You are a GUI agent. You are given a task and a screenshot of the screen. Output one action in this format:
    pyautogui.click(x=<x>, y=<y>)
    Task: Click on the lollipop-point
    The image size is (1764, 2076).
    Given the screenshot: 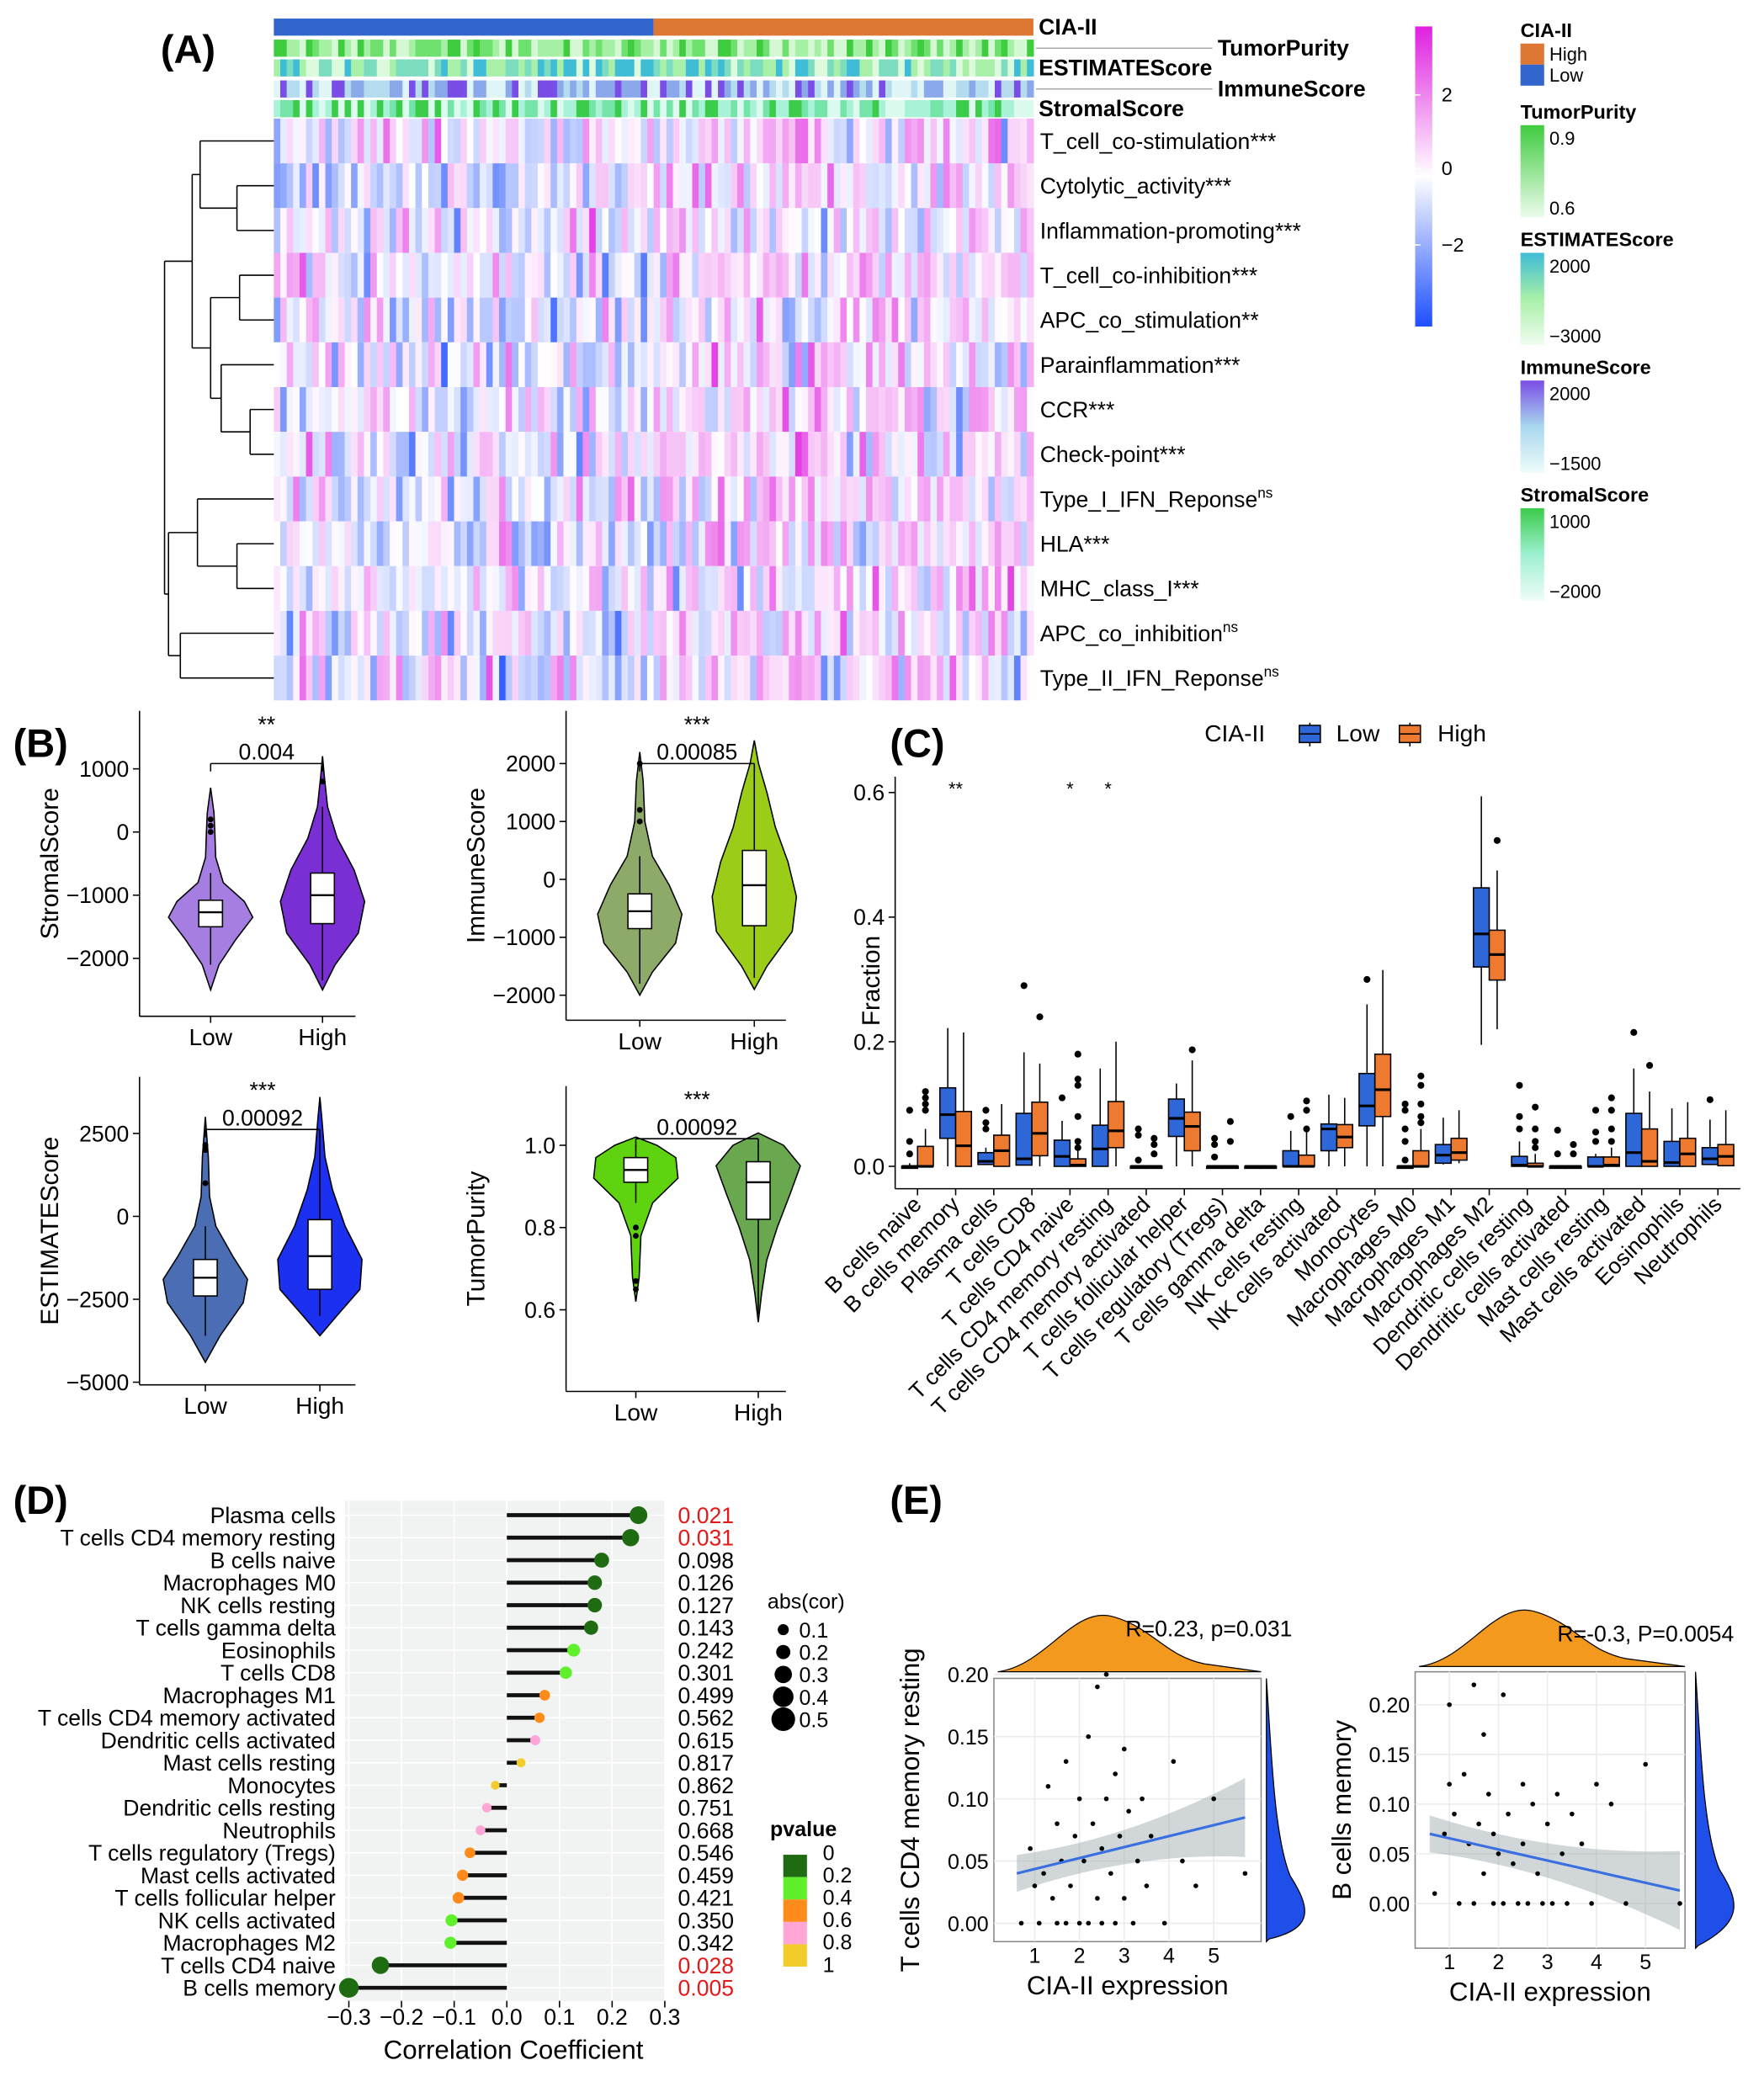 What is the action you would take?
    pyautogui.click(x=521, y=1763)
    